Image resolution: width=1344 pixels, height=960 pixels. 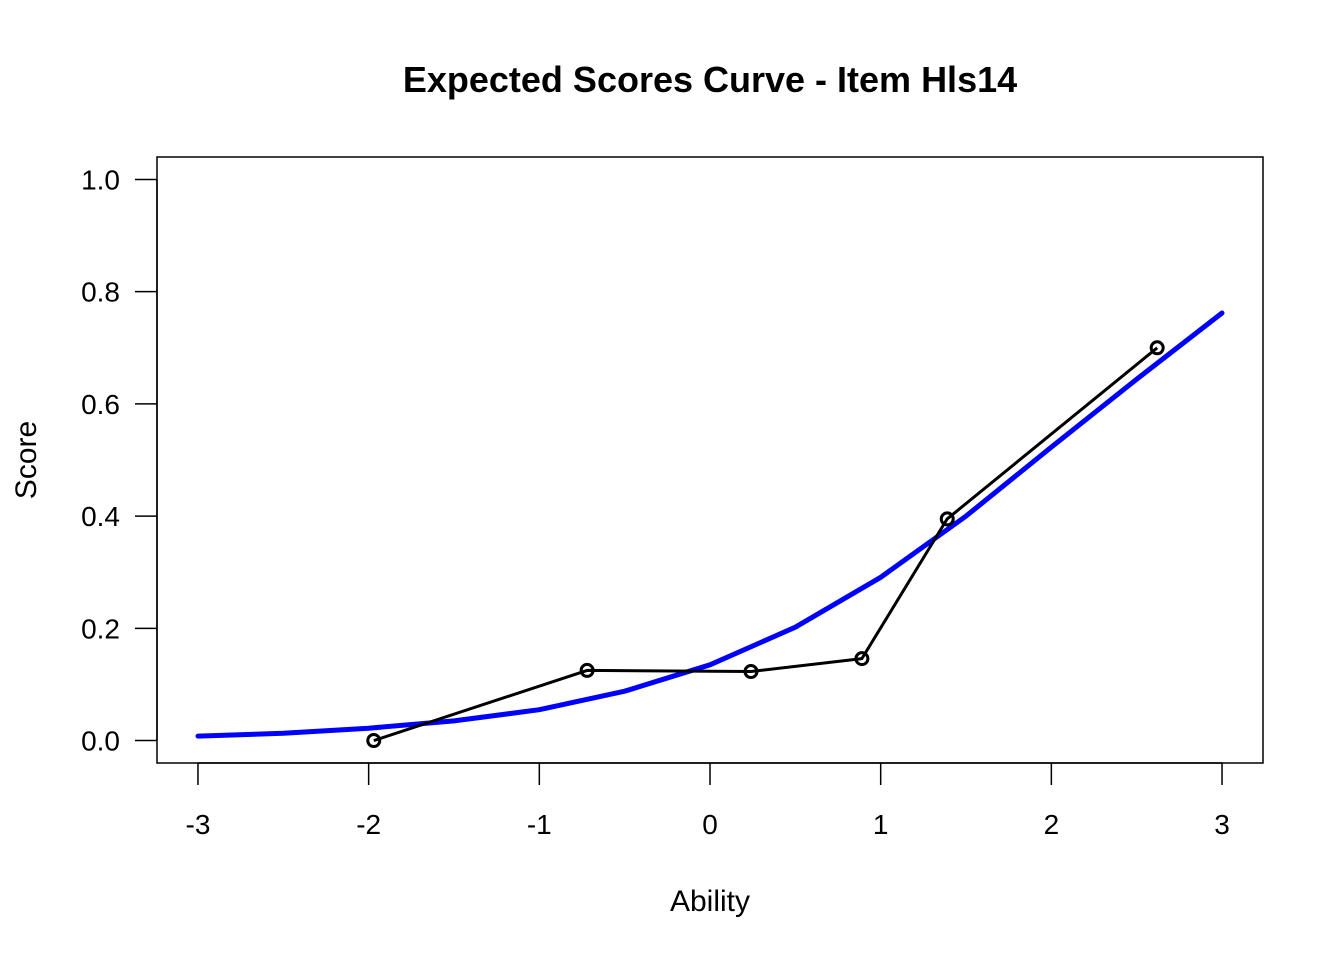 I want to click on y-axis-label: Score, so click(x=26, y=460).